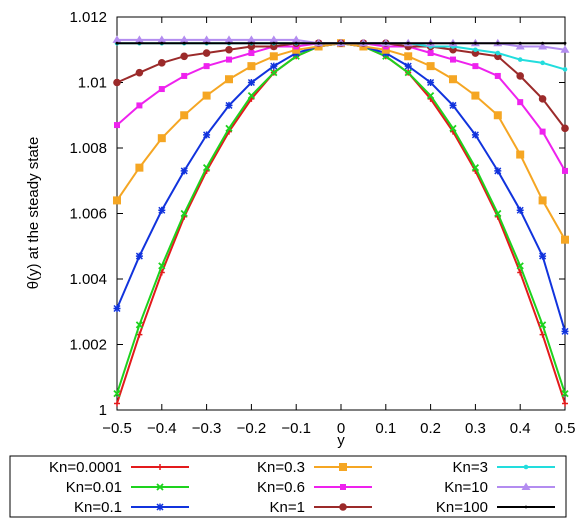  What do you see at coordinates (430, 428) in the screenshot?
I see `x-tick-label: 0.2` at bounding box center [430, 428].